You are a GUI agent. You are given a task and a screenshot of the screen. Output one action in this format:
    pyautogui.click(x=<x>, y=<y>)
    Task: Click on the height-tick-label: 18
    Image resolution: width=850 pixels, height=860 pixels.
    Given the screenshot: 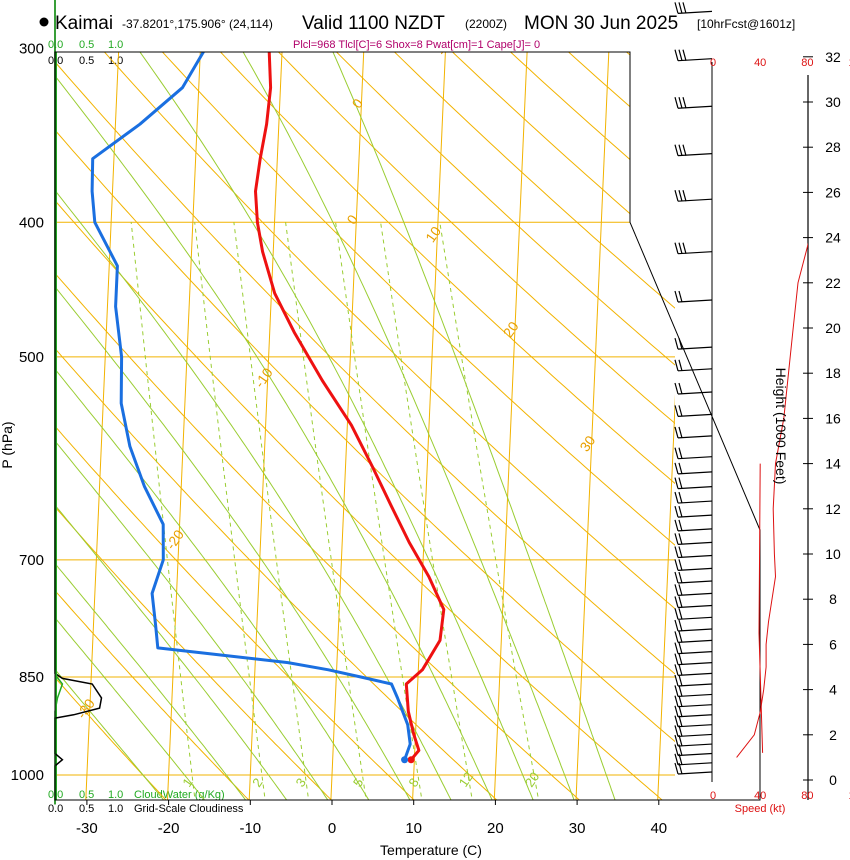 What is the action you would take?
    pyautogui.click(x=833, y=373)
    